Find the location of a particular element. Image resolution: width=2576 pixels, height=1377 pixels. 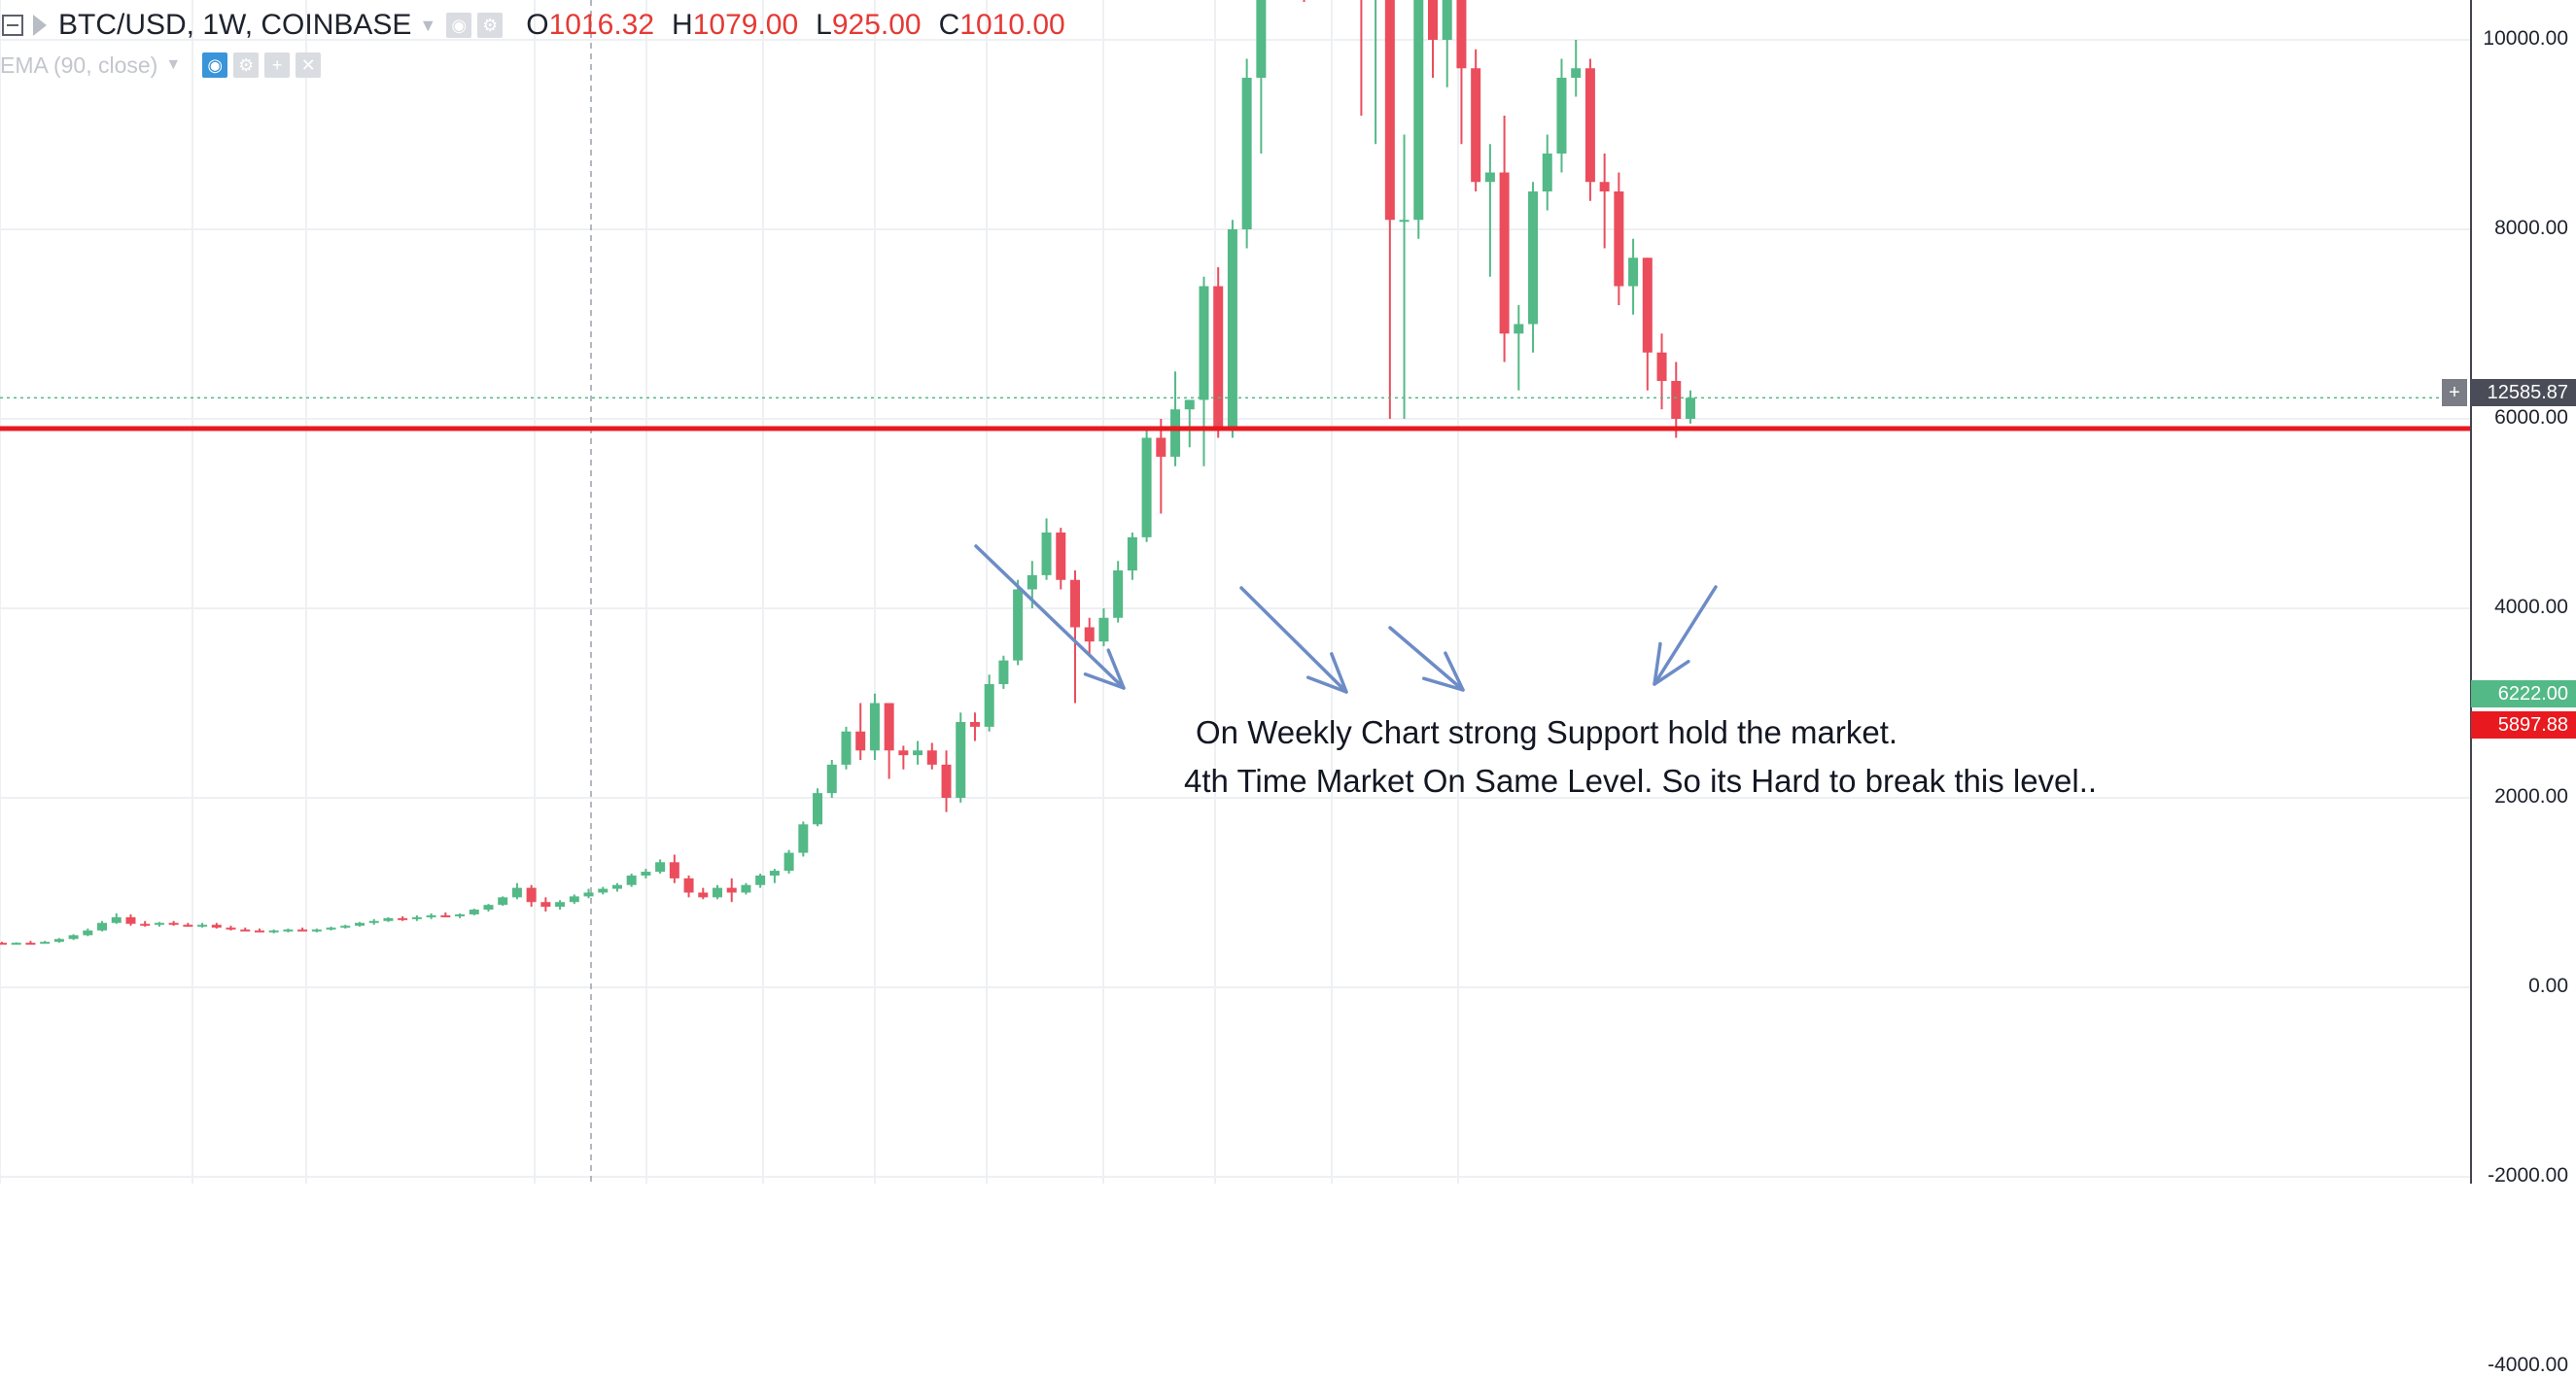

annotation-arrows is located at coordinates (1346, 619).